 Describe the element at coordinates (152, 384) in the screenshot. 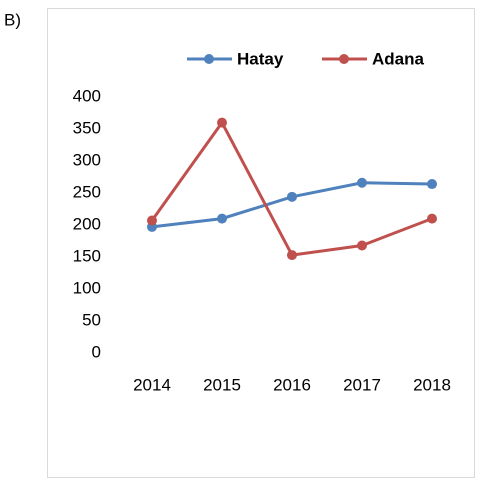

I see `x-tick-label: 2014` at that location.